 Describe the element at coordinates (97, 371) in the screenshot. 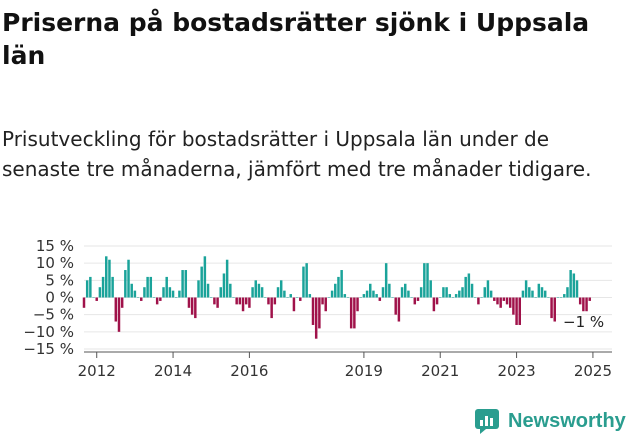

I see `x-tick-label: 2012` at that location.